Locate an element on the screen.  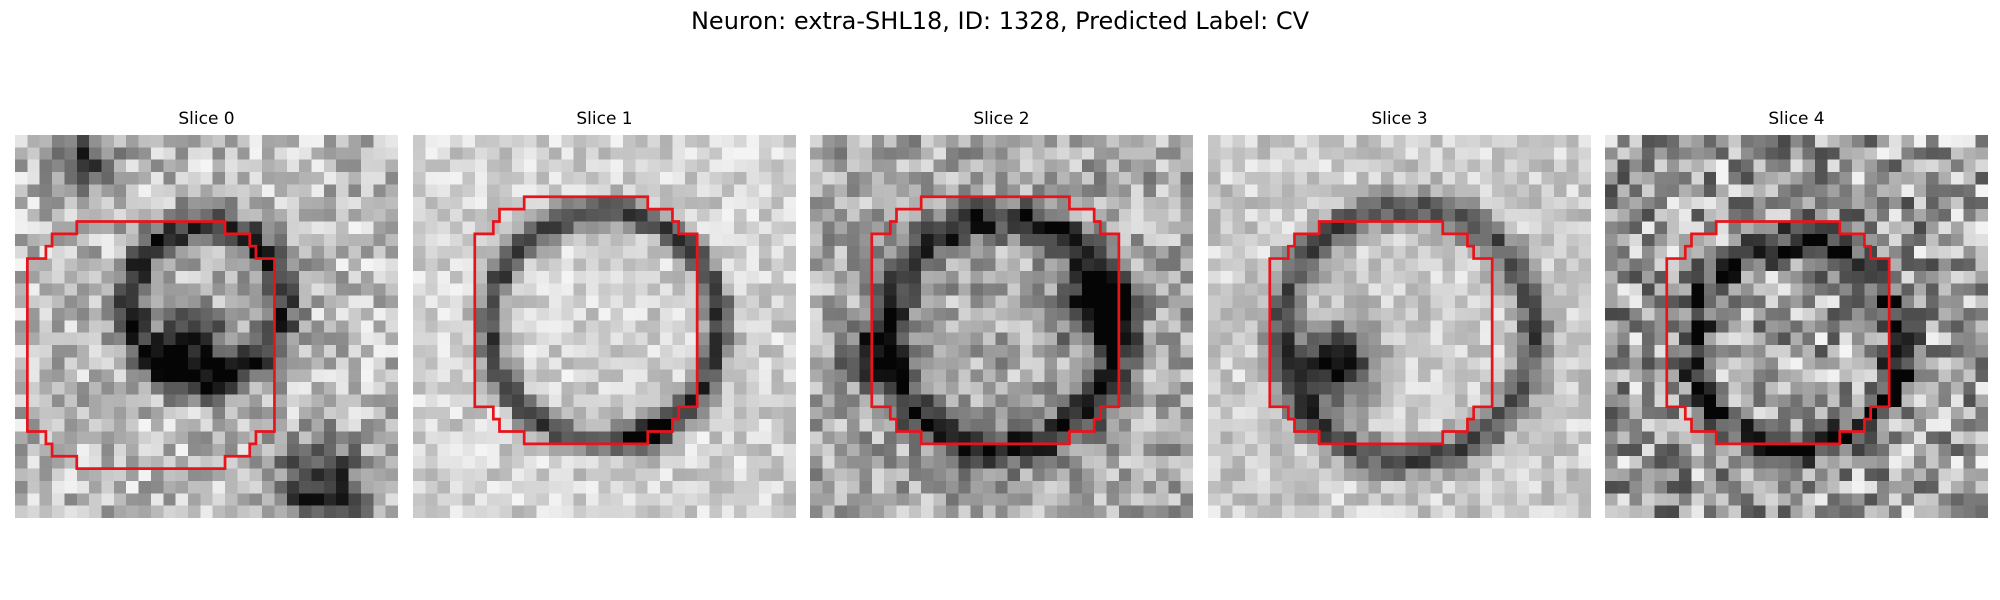
slice-panel-2: Slice 2 is located at coordinates (1001, 313).